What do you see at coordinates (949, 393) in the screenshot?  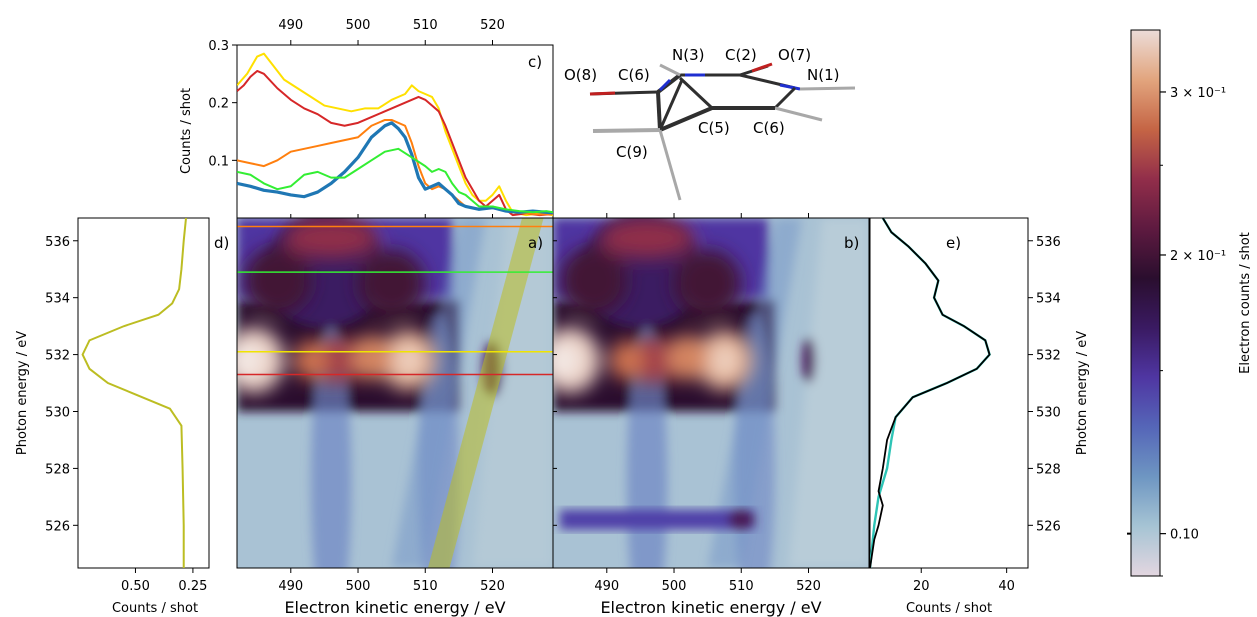 I see `panel-e-frame` at bounding box center [949, 393].